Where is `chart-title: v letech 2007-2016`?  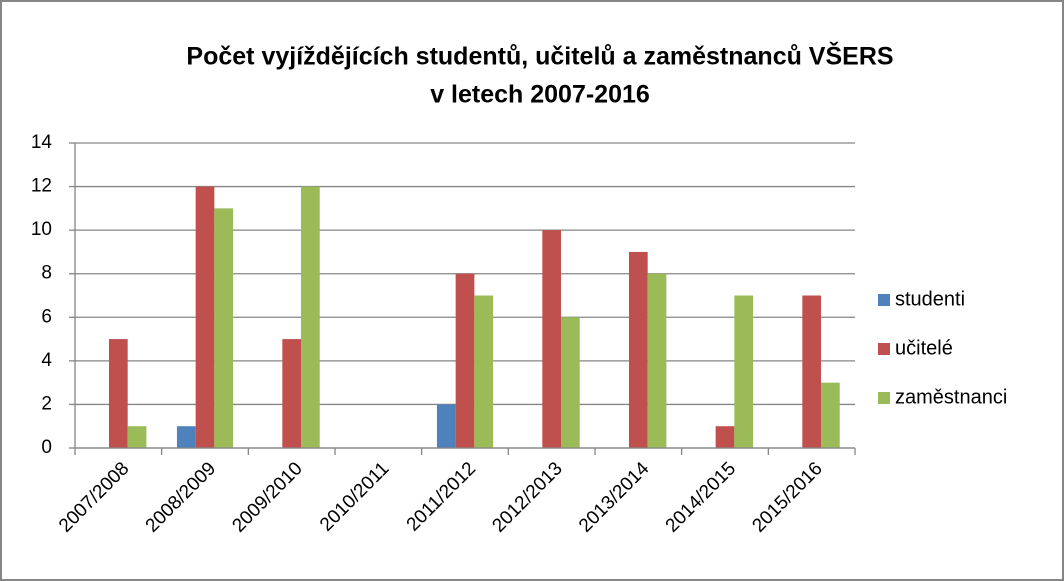
chart-title: v letech 2007-2016 is located at coordinates (540, 95).